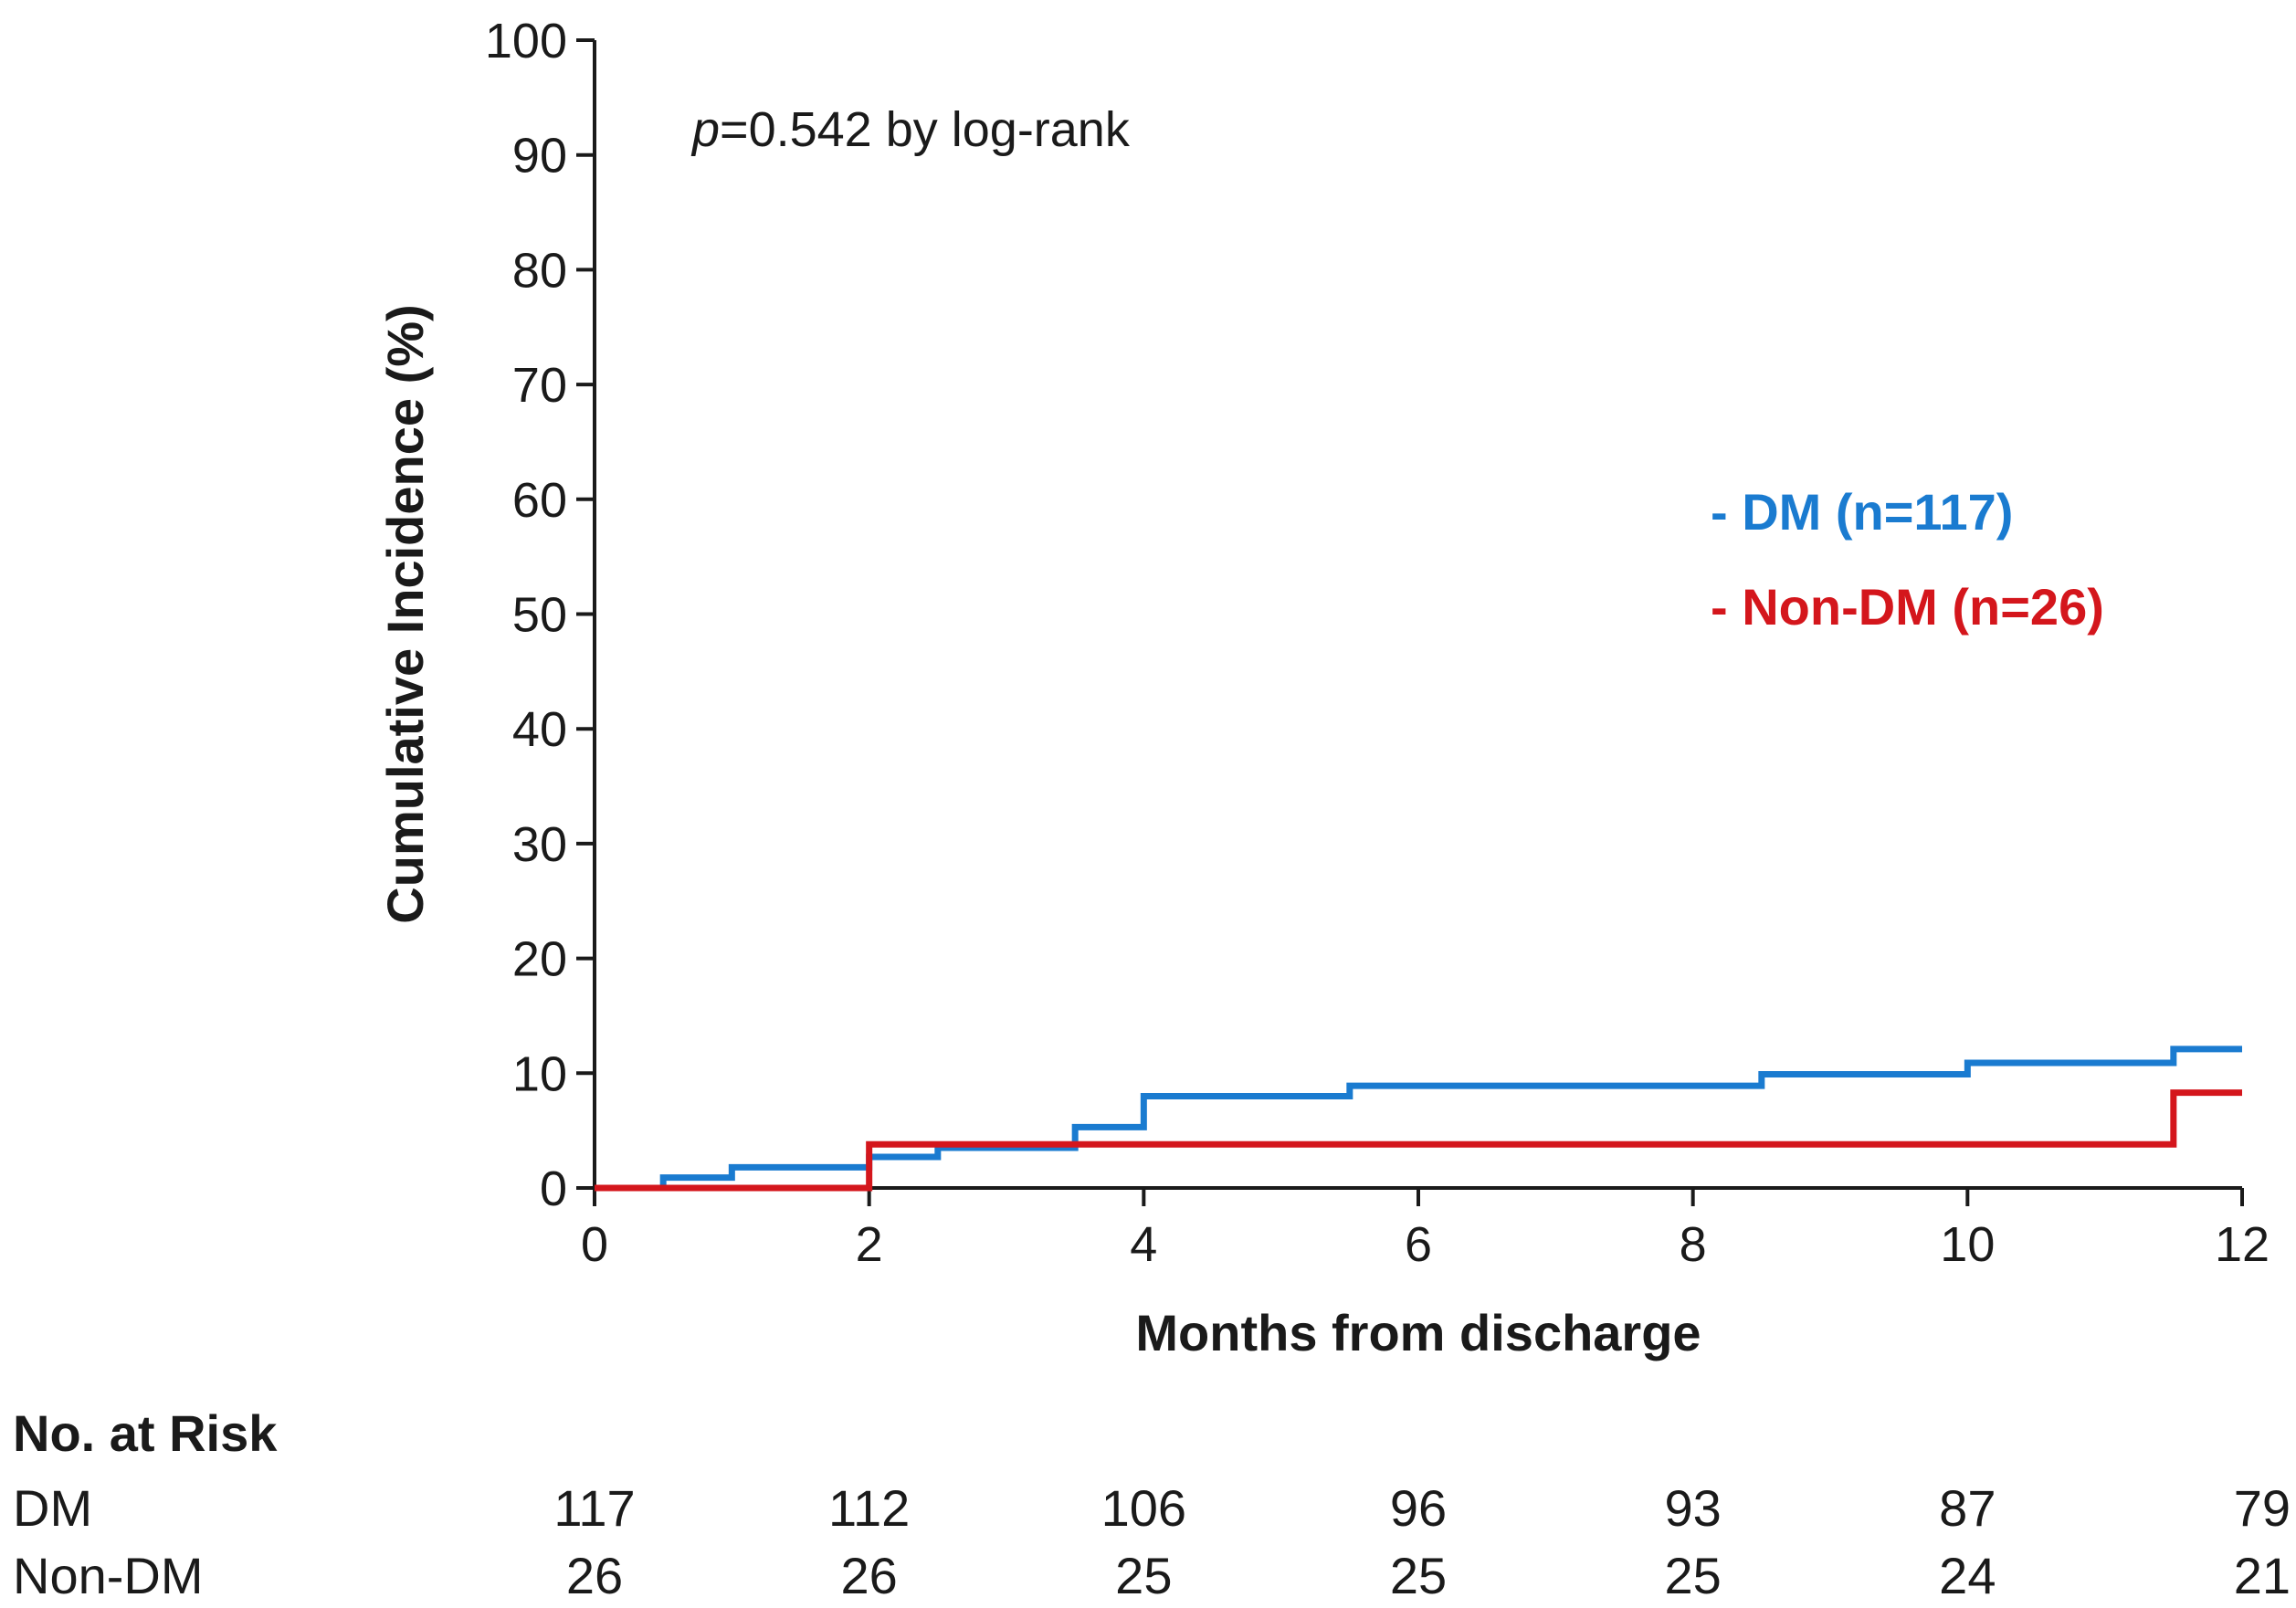 This screenshot has width=2296, height=1608. Describe the element at coordinates (1143, 1508) in the screenshot. I see `risk-value: 106` at that location.